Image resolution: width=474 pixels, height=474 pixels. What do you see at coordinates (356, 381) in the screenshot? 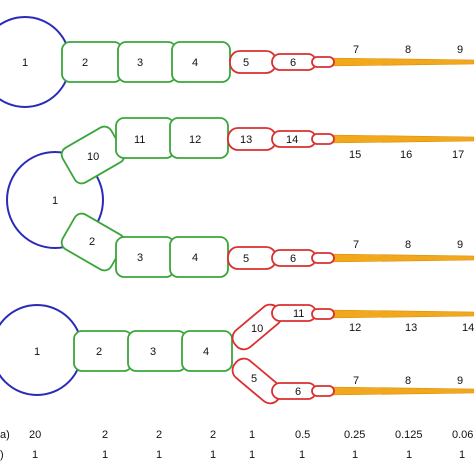
I see `label-c-7: 7` at bounding box center [356, 381].